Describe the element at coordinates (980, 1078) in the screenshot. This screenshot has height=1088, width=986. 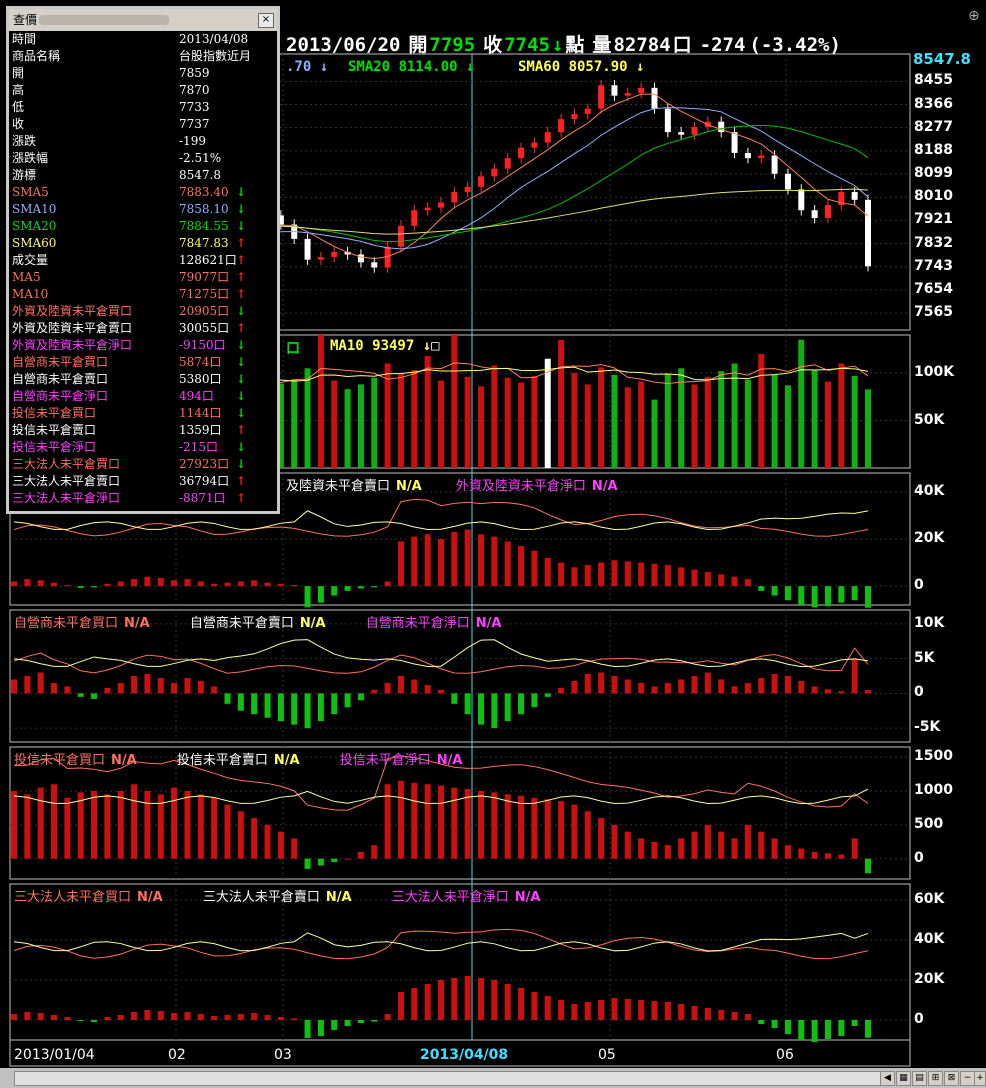
I see `zoom-in-icon: +` at that location.